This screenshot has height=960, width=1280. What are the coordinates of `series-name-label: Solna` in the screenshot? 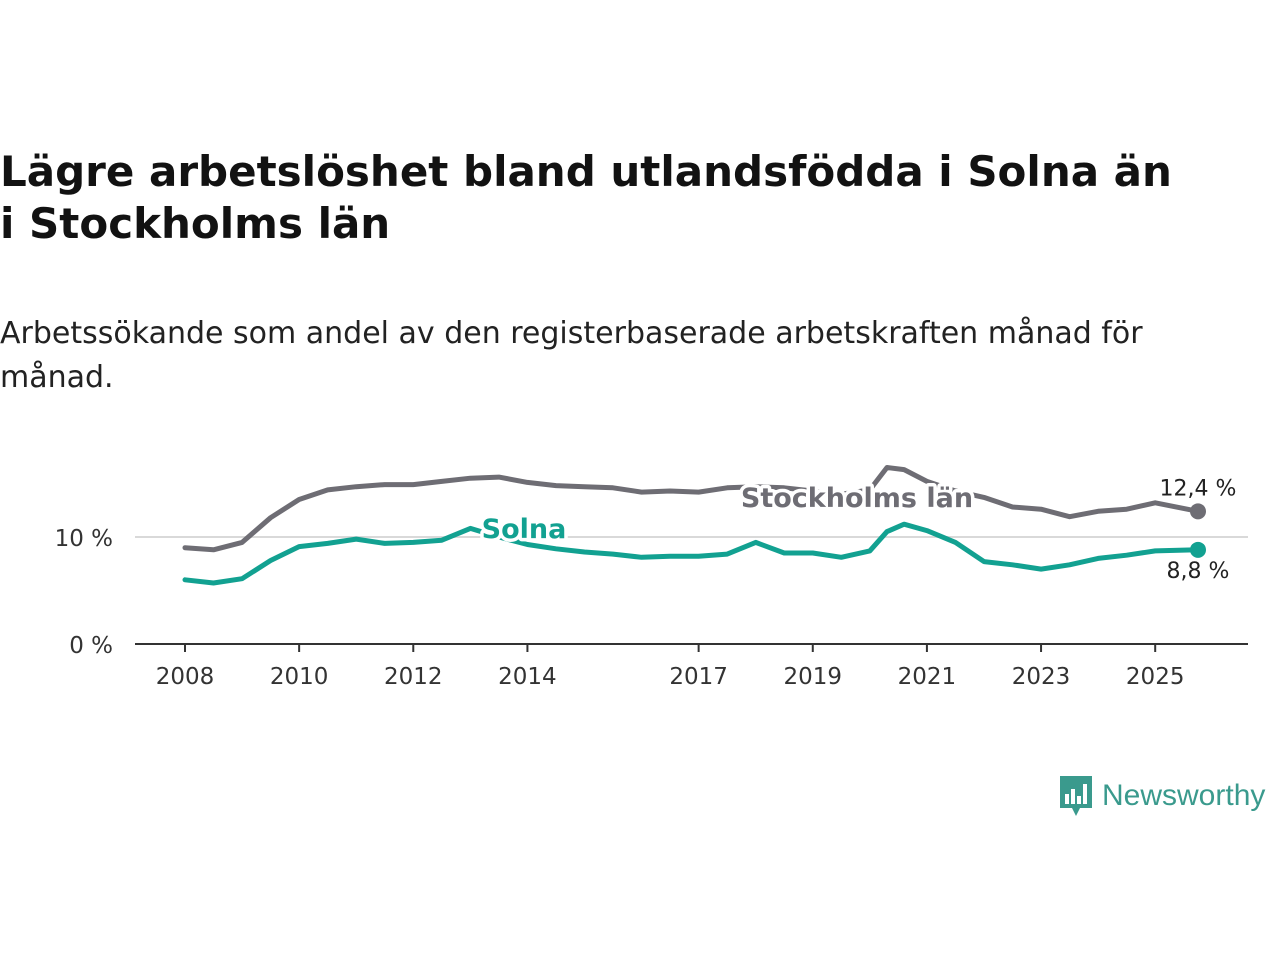 It's located at (524, 529).